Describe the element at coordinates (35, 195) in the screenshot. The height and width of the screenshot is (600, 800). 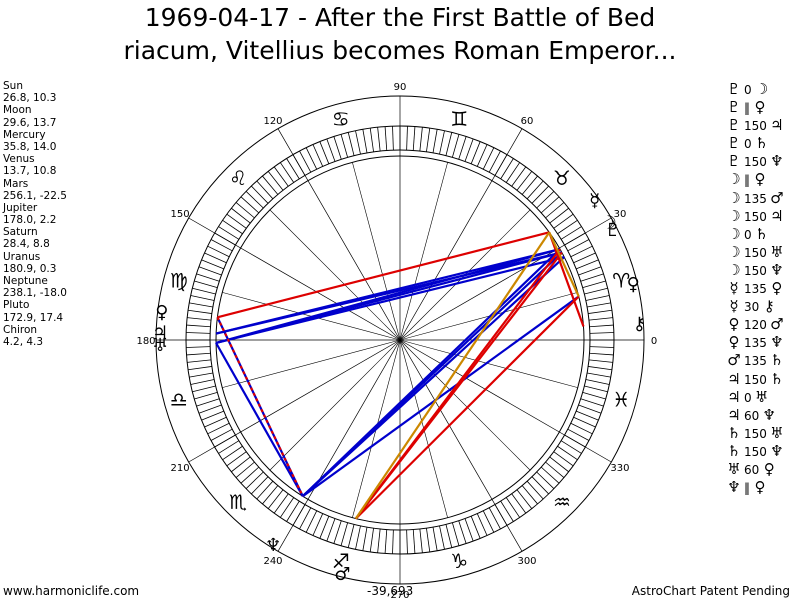
I see `planet-coords: 256.1, -22.5` at that location.